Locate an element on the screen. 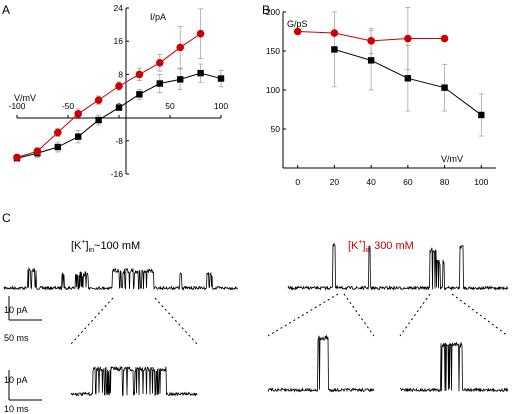 This screenshot has width=512, height=414. a-y-tick-label: 24 is located at coordinates (119, 8).